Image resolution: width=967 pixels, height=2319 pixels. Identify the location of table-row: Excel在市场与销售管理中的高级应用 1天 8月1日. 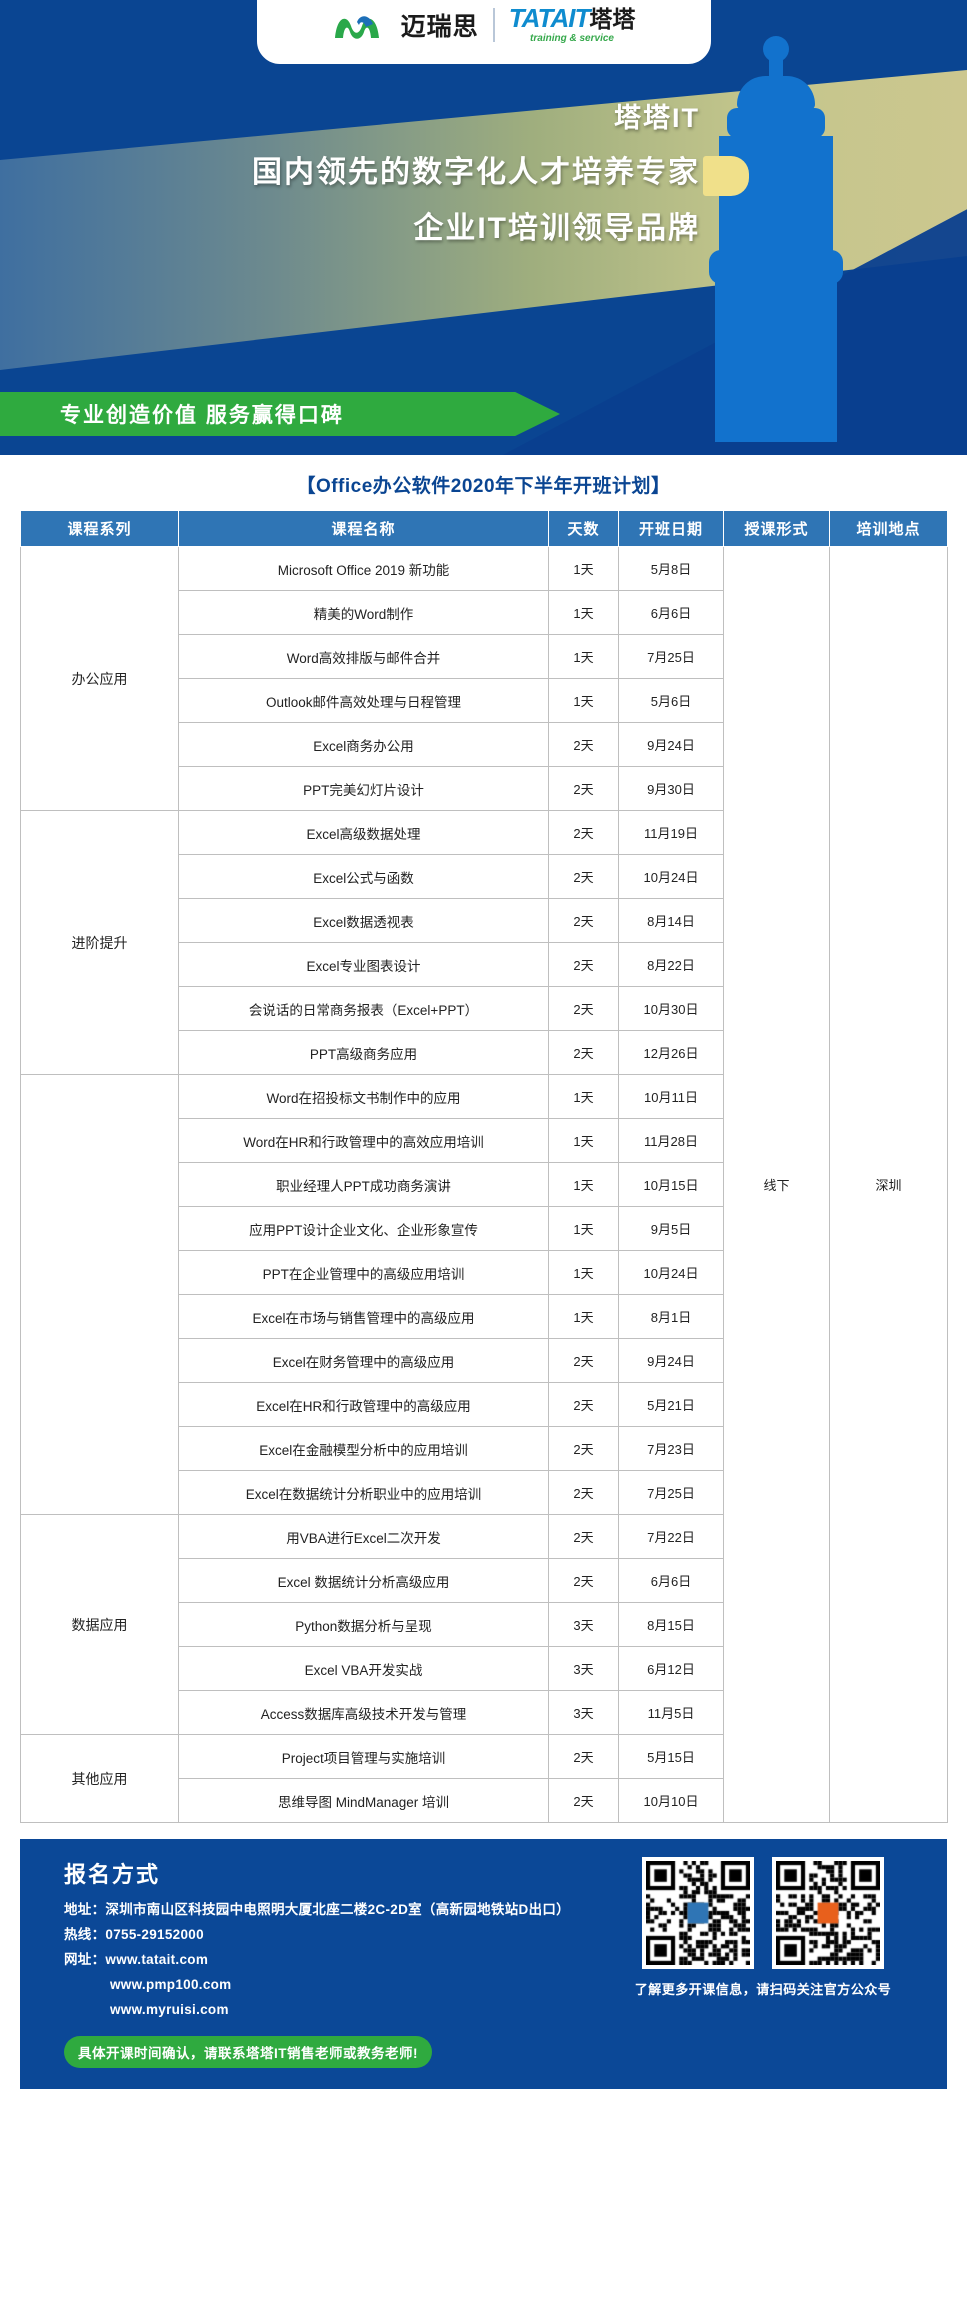
(484, 1316).